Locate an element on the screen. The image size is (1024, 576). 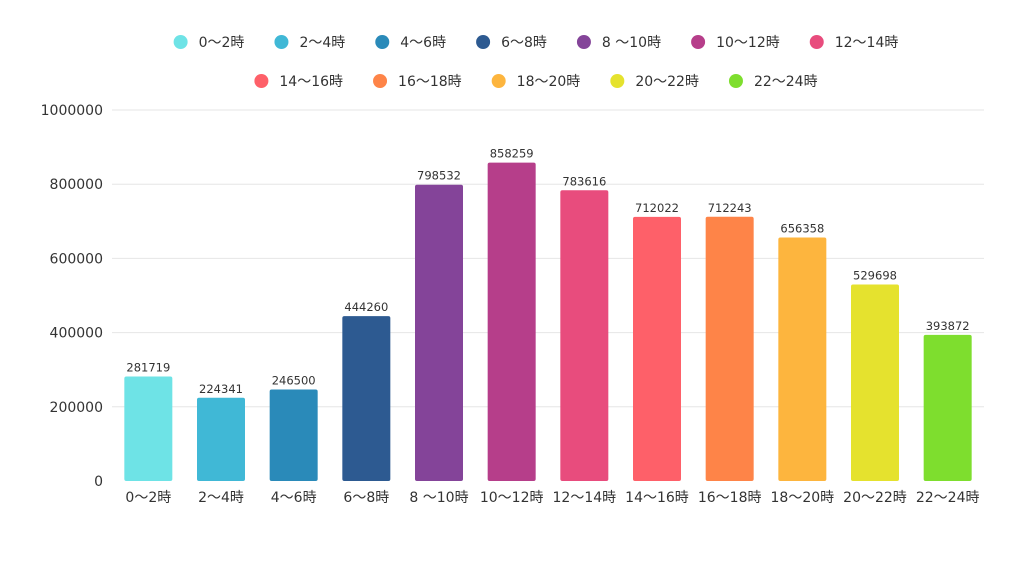
legend-item: 14〜16時 is located at coordinates (298, 82).